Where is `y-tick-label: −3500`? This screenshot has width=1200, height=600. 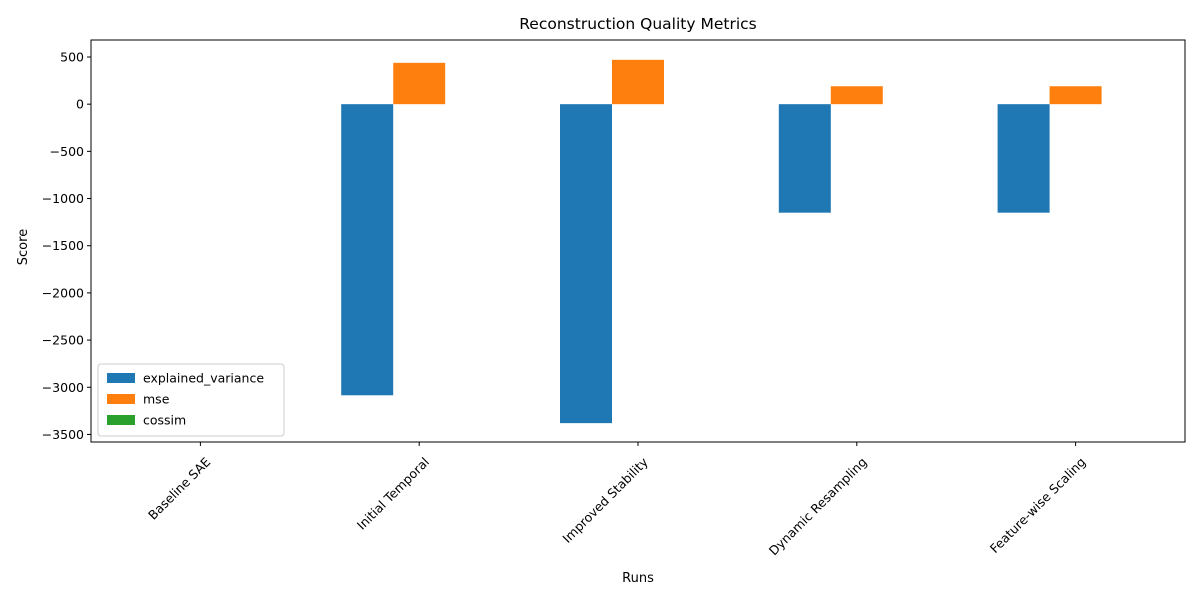 y-tick-label: −3500 is located at coordinates (63, 434).